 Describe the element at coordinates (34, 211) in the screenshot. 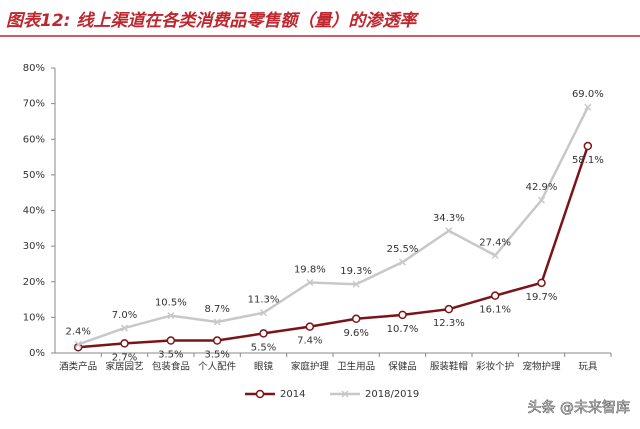

I see `y-tick-label: 40%` at that location.